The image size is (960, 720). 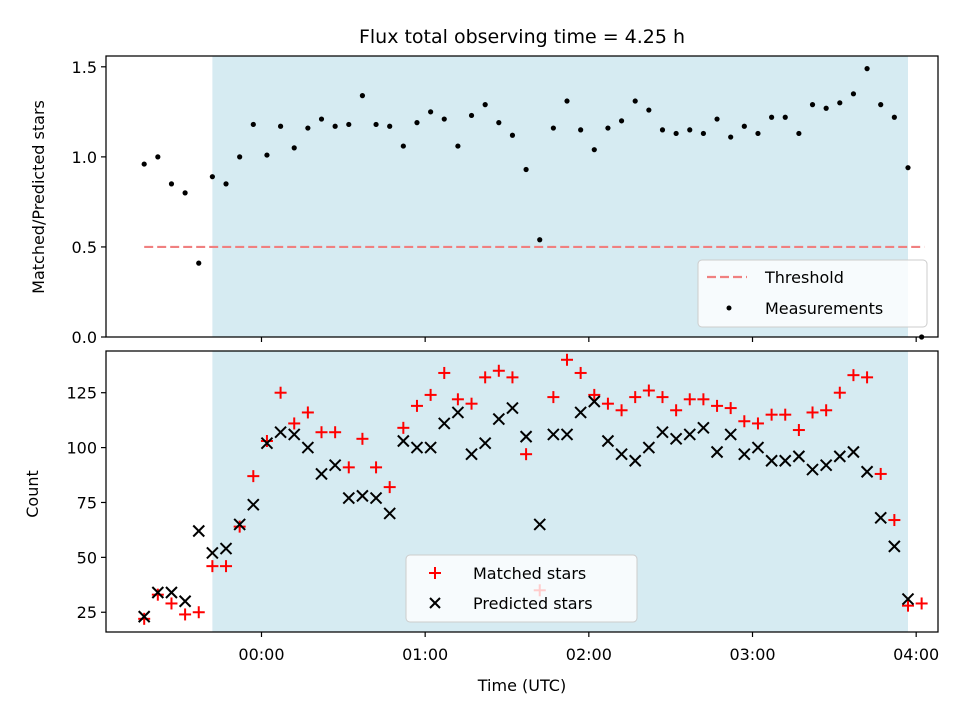 What do you see at coordinates (435, 603) in the screenshot?
I see `legend-predicted-swatch` at bounding box center [435, 603].